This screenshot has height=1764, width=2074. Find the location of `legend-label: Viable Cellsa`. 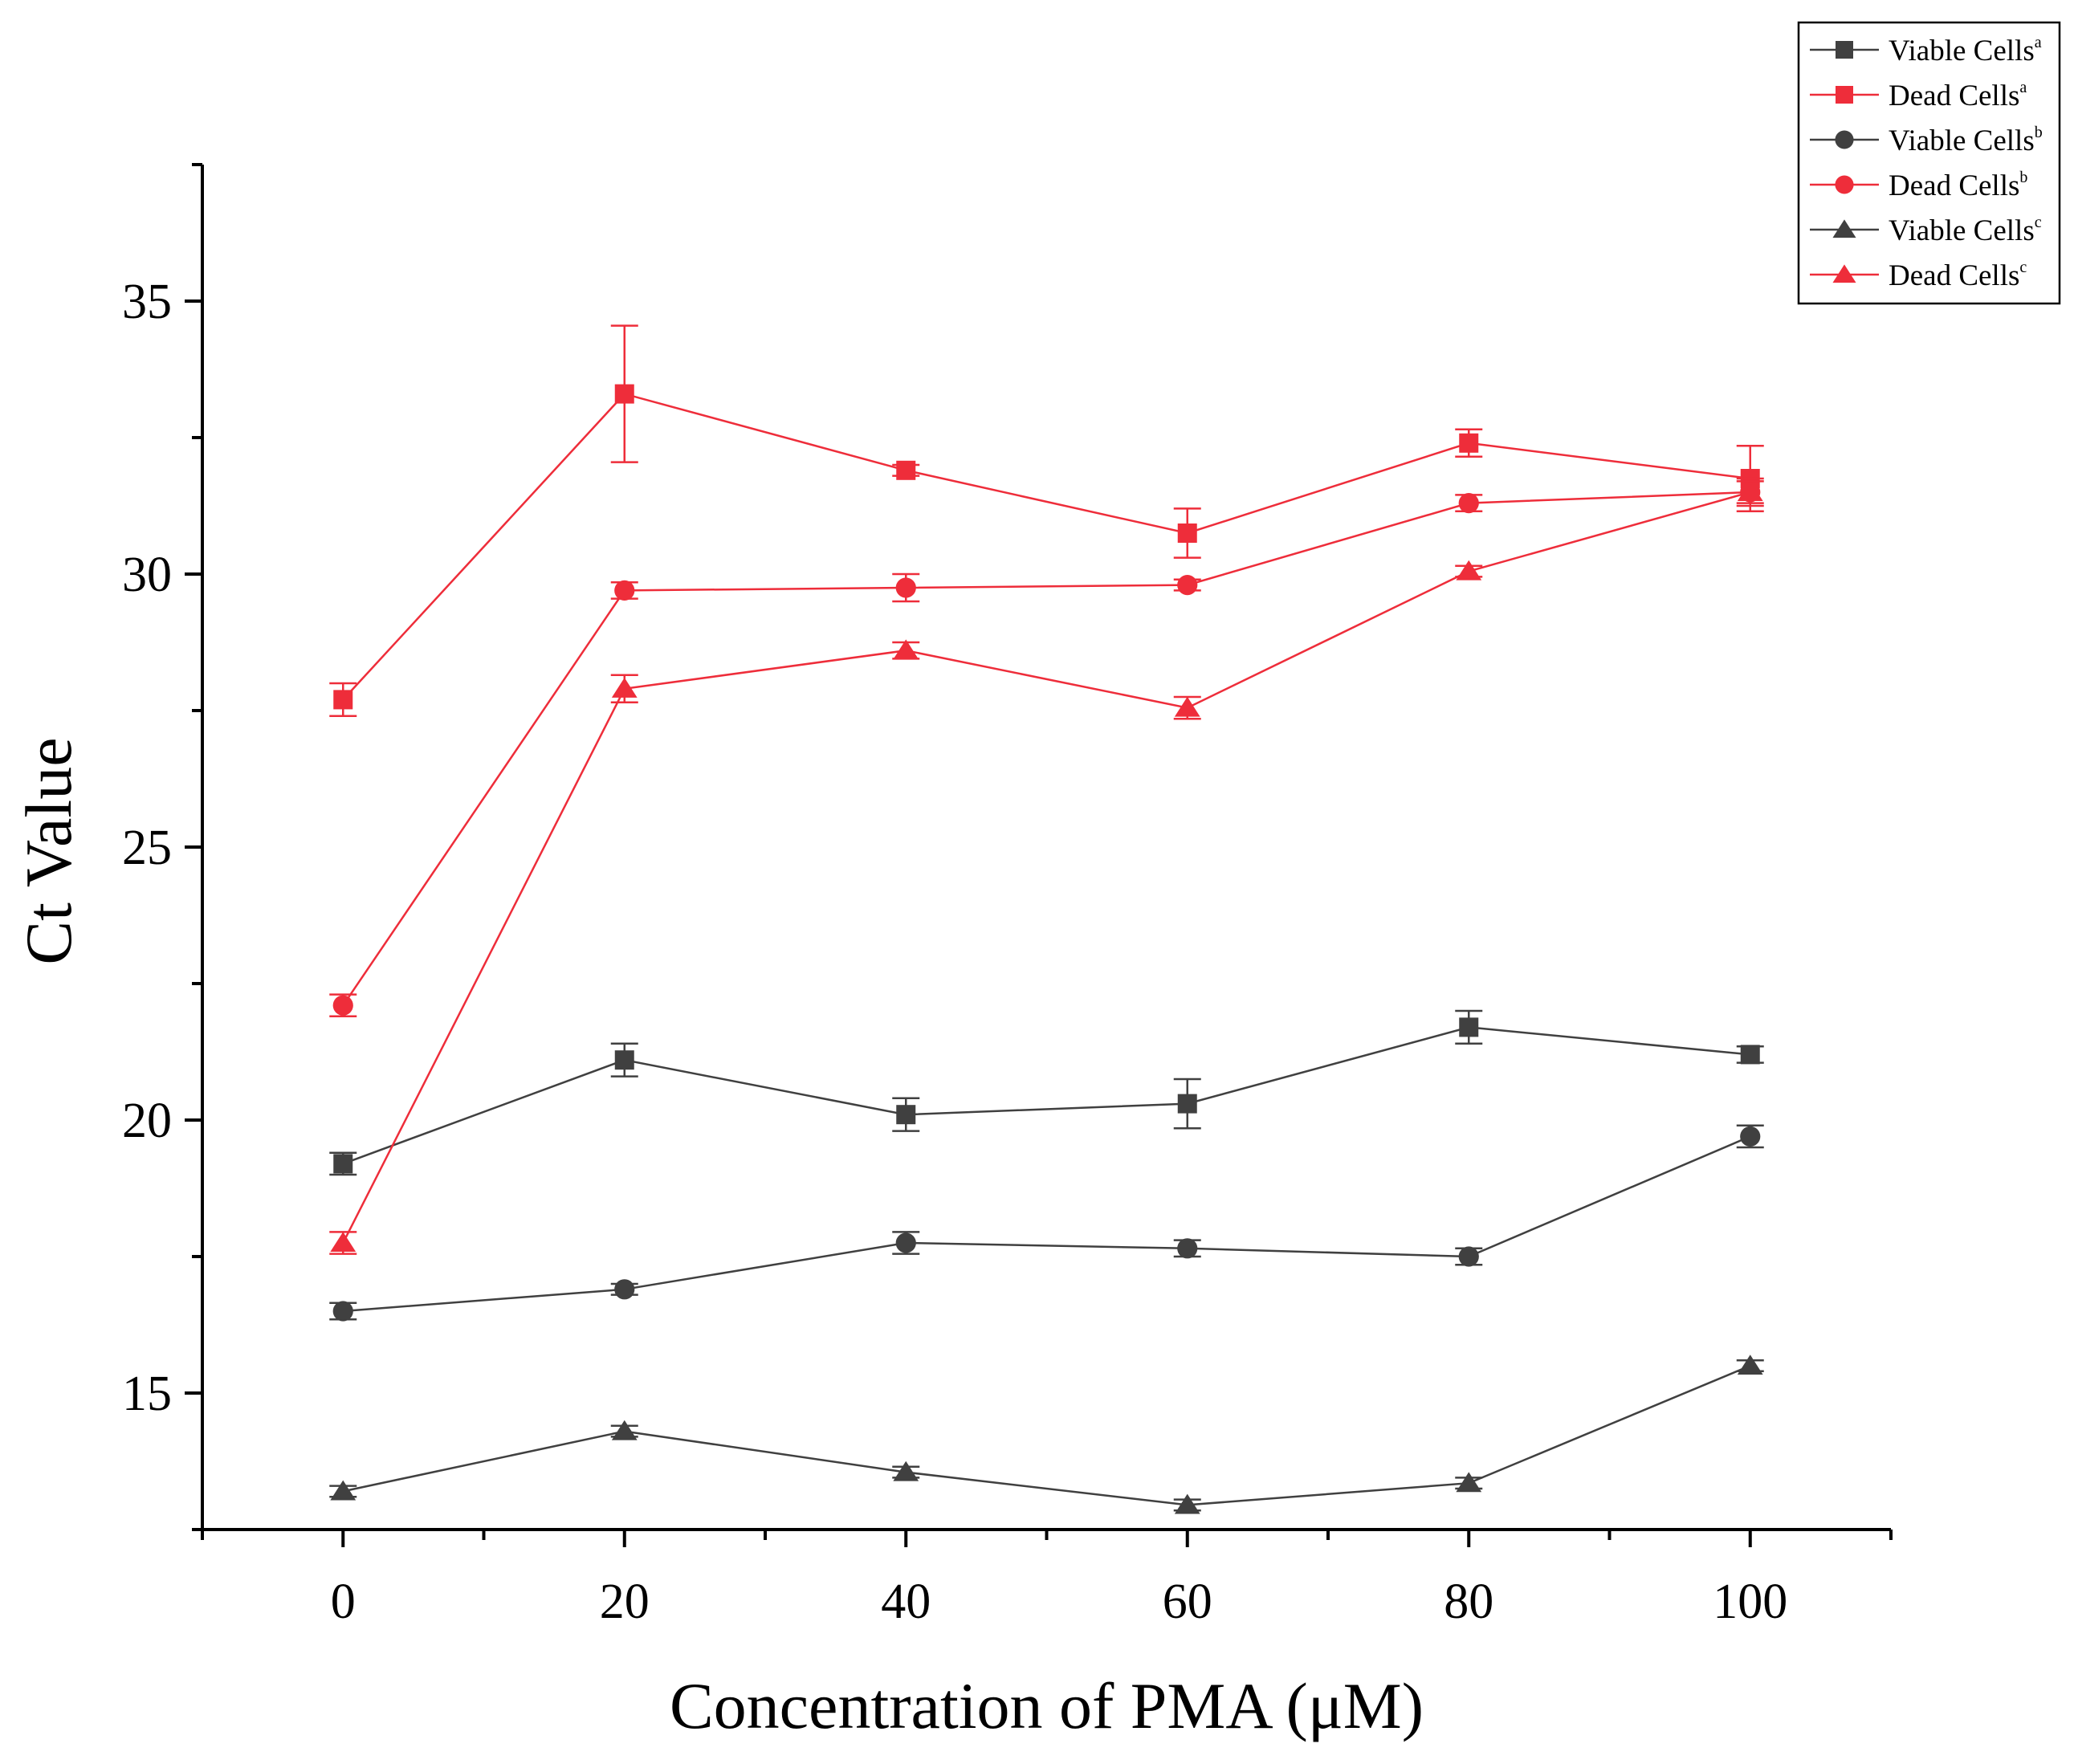

legend-label: Viable Cellsa is located at coordinates (1965, 50).